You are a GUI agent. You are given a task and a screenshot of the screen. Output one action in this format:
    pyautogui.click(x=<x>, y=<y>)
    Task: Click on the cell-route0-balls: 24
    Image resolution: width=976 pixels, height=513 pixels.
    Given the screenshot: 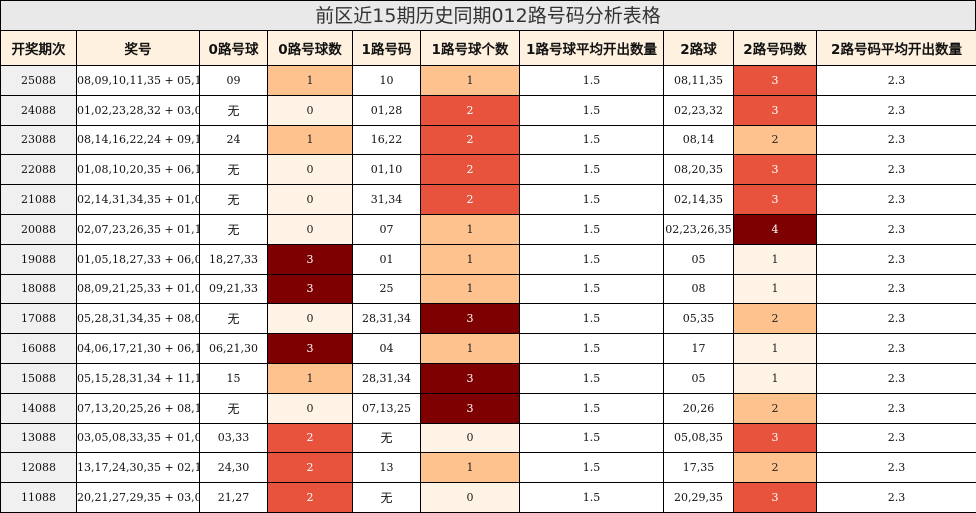 What is the action you would take?
    pyautogui.click(x=234, y=140)
    